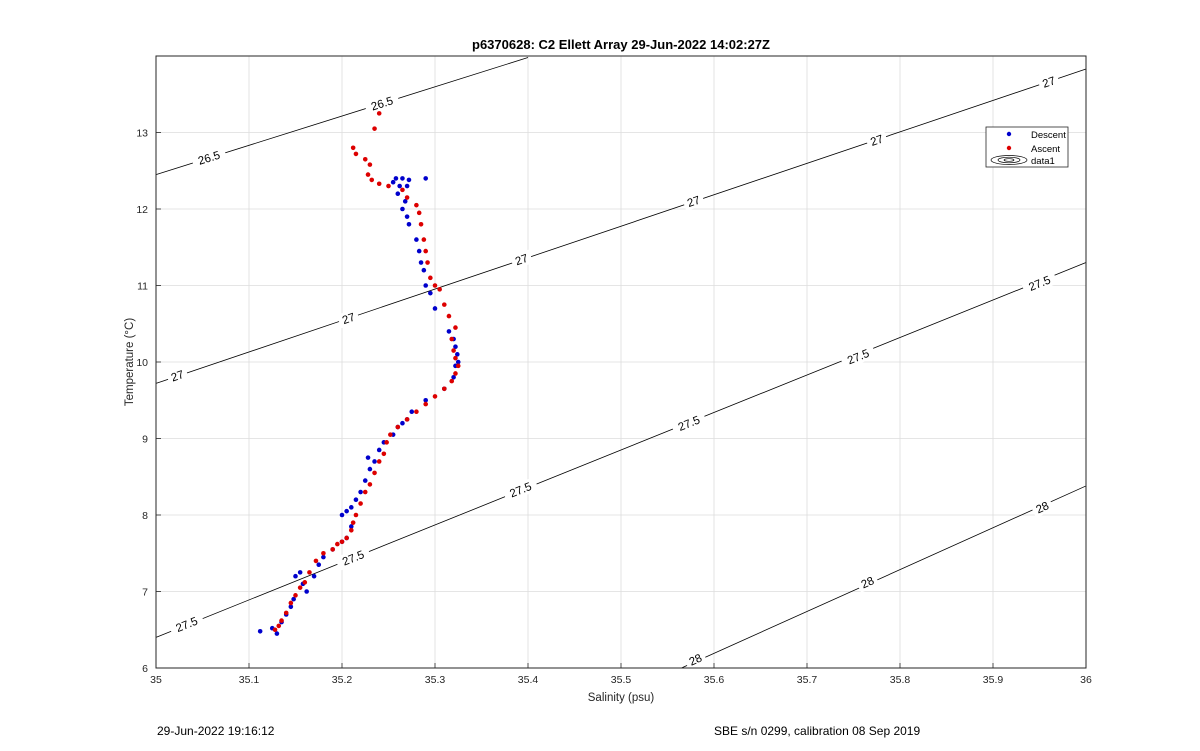  Describe the element at coordinates (145, 669) in the screenshot. I see `y-tick-label: 6` at that location.